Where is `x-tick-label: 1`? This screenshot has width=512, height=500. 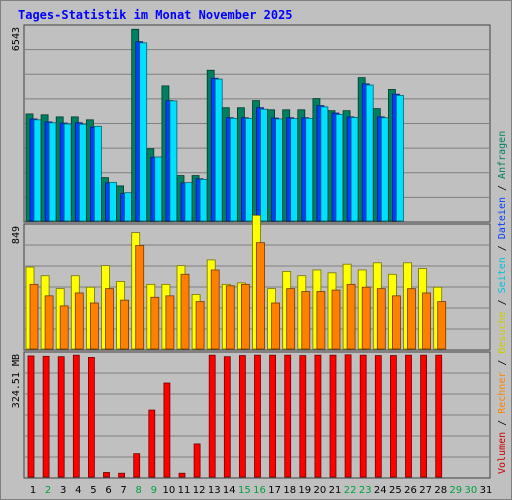 x-tick-label: 1 is located at coordinates (33, 490).